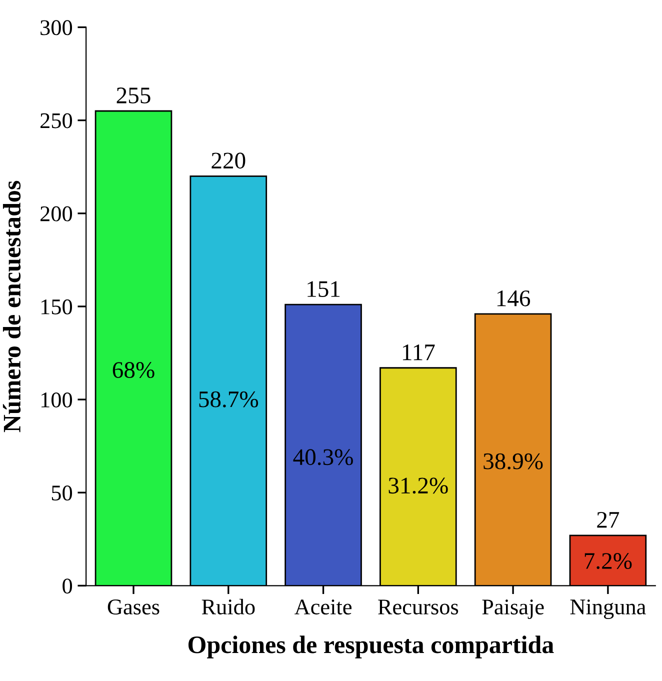 The height and width of the screenshot is (681, 662). What do you see at coordinates (608, 561) in the screenshot?
I see `annotation: 7.2%` at bounding box center [608, 561].